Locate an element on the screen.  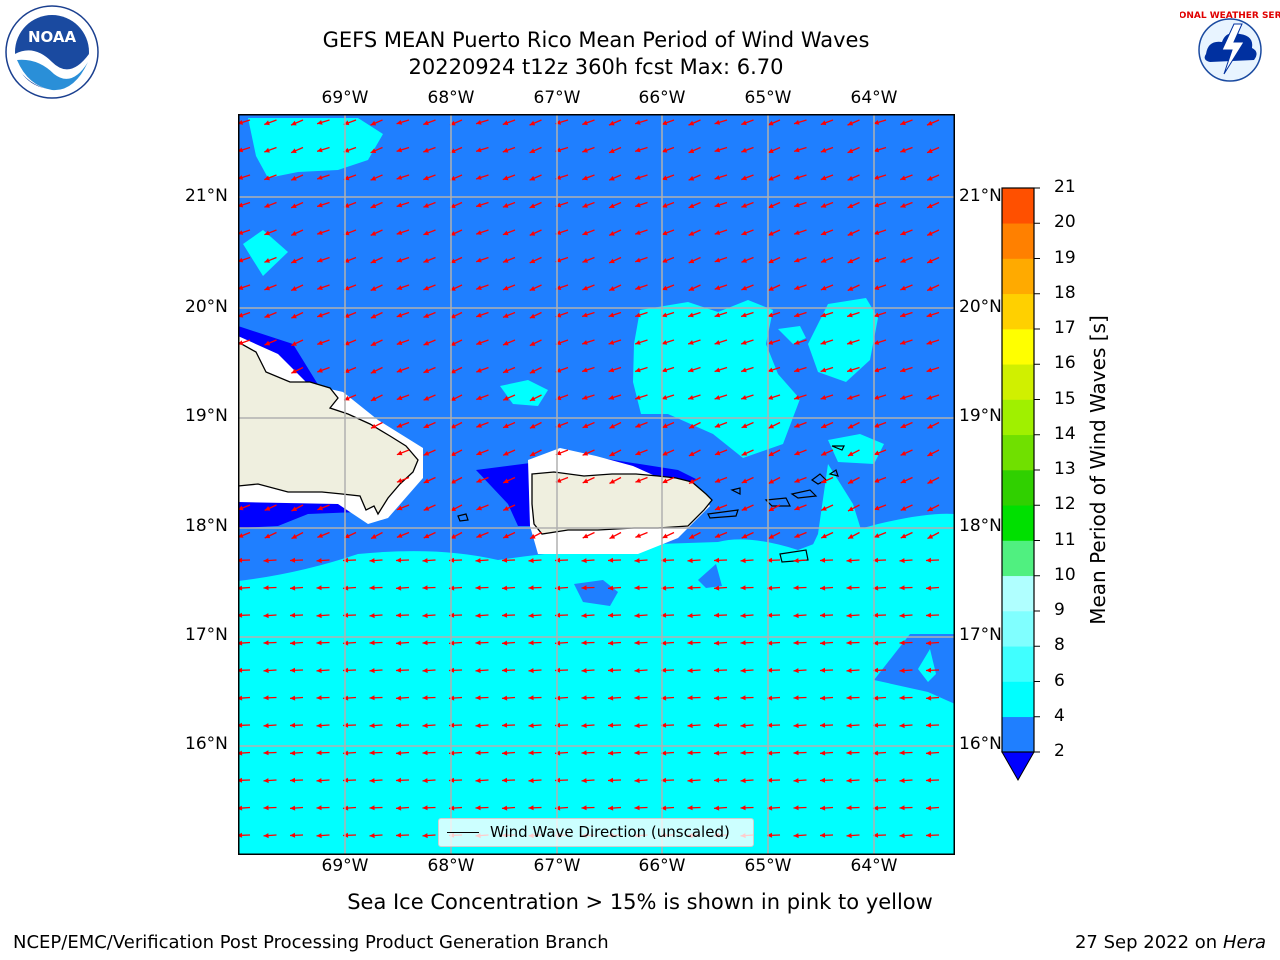
svg-text: NATIONAL WEATHER SERVICE is located at coordinates (1230, 16).